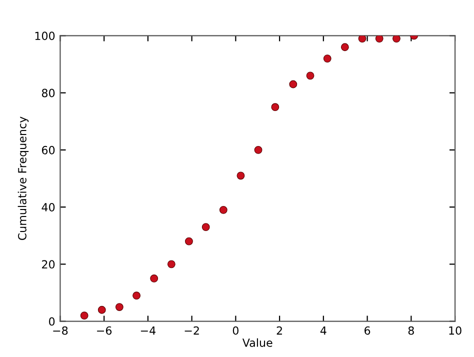 This screenshot has width=474, height=357. What do you see at coordinates (48, 264) in the screenshot?
I see `y-tick-label: 20` at bounding box center [48, 264].